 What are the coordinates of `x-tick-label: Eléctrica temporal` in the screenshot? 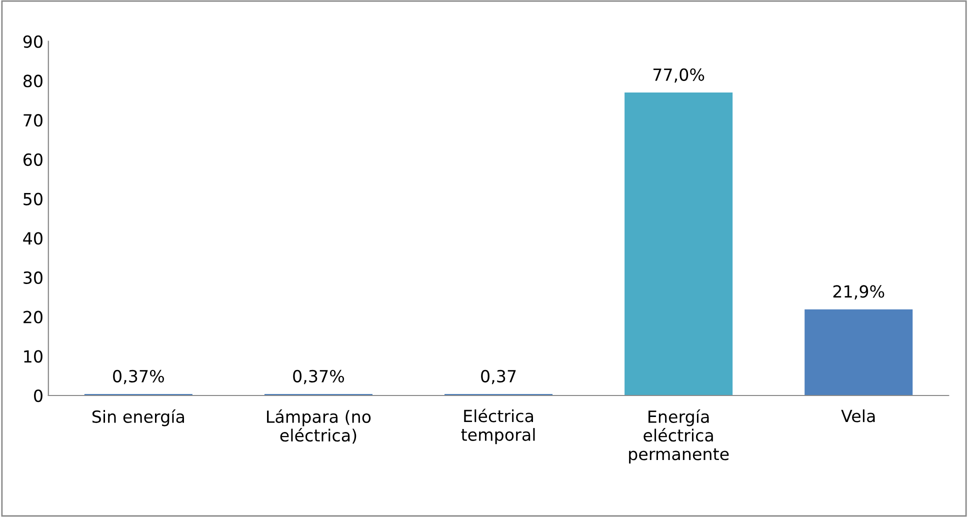 It's located at (498, 426).